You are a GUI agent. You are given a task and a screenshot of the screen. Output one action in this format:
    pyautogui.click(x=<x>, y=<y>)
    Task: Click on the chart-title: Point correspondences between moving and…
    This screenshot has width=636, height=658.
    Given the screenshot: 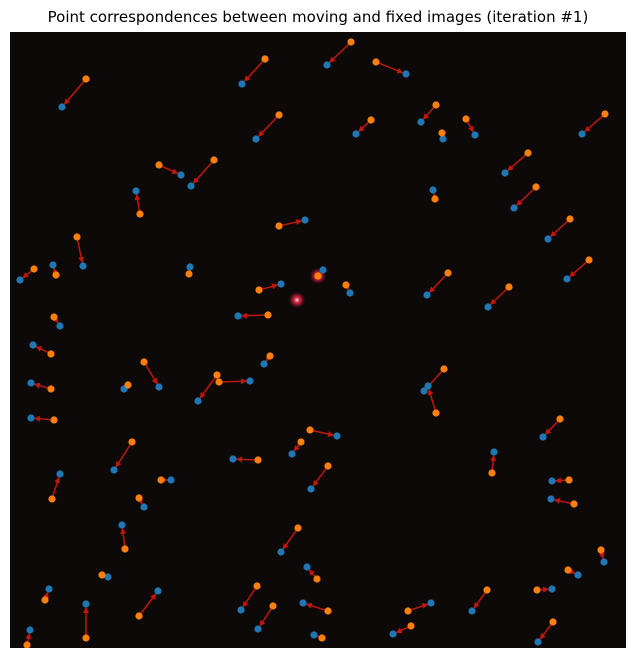 What is the action you would take?
    pyautogui.click(x=318, y=17)
    